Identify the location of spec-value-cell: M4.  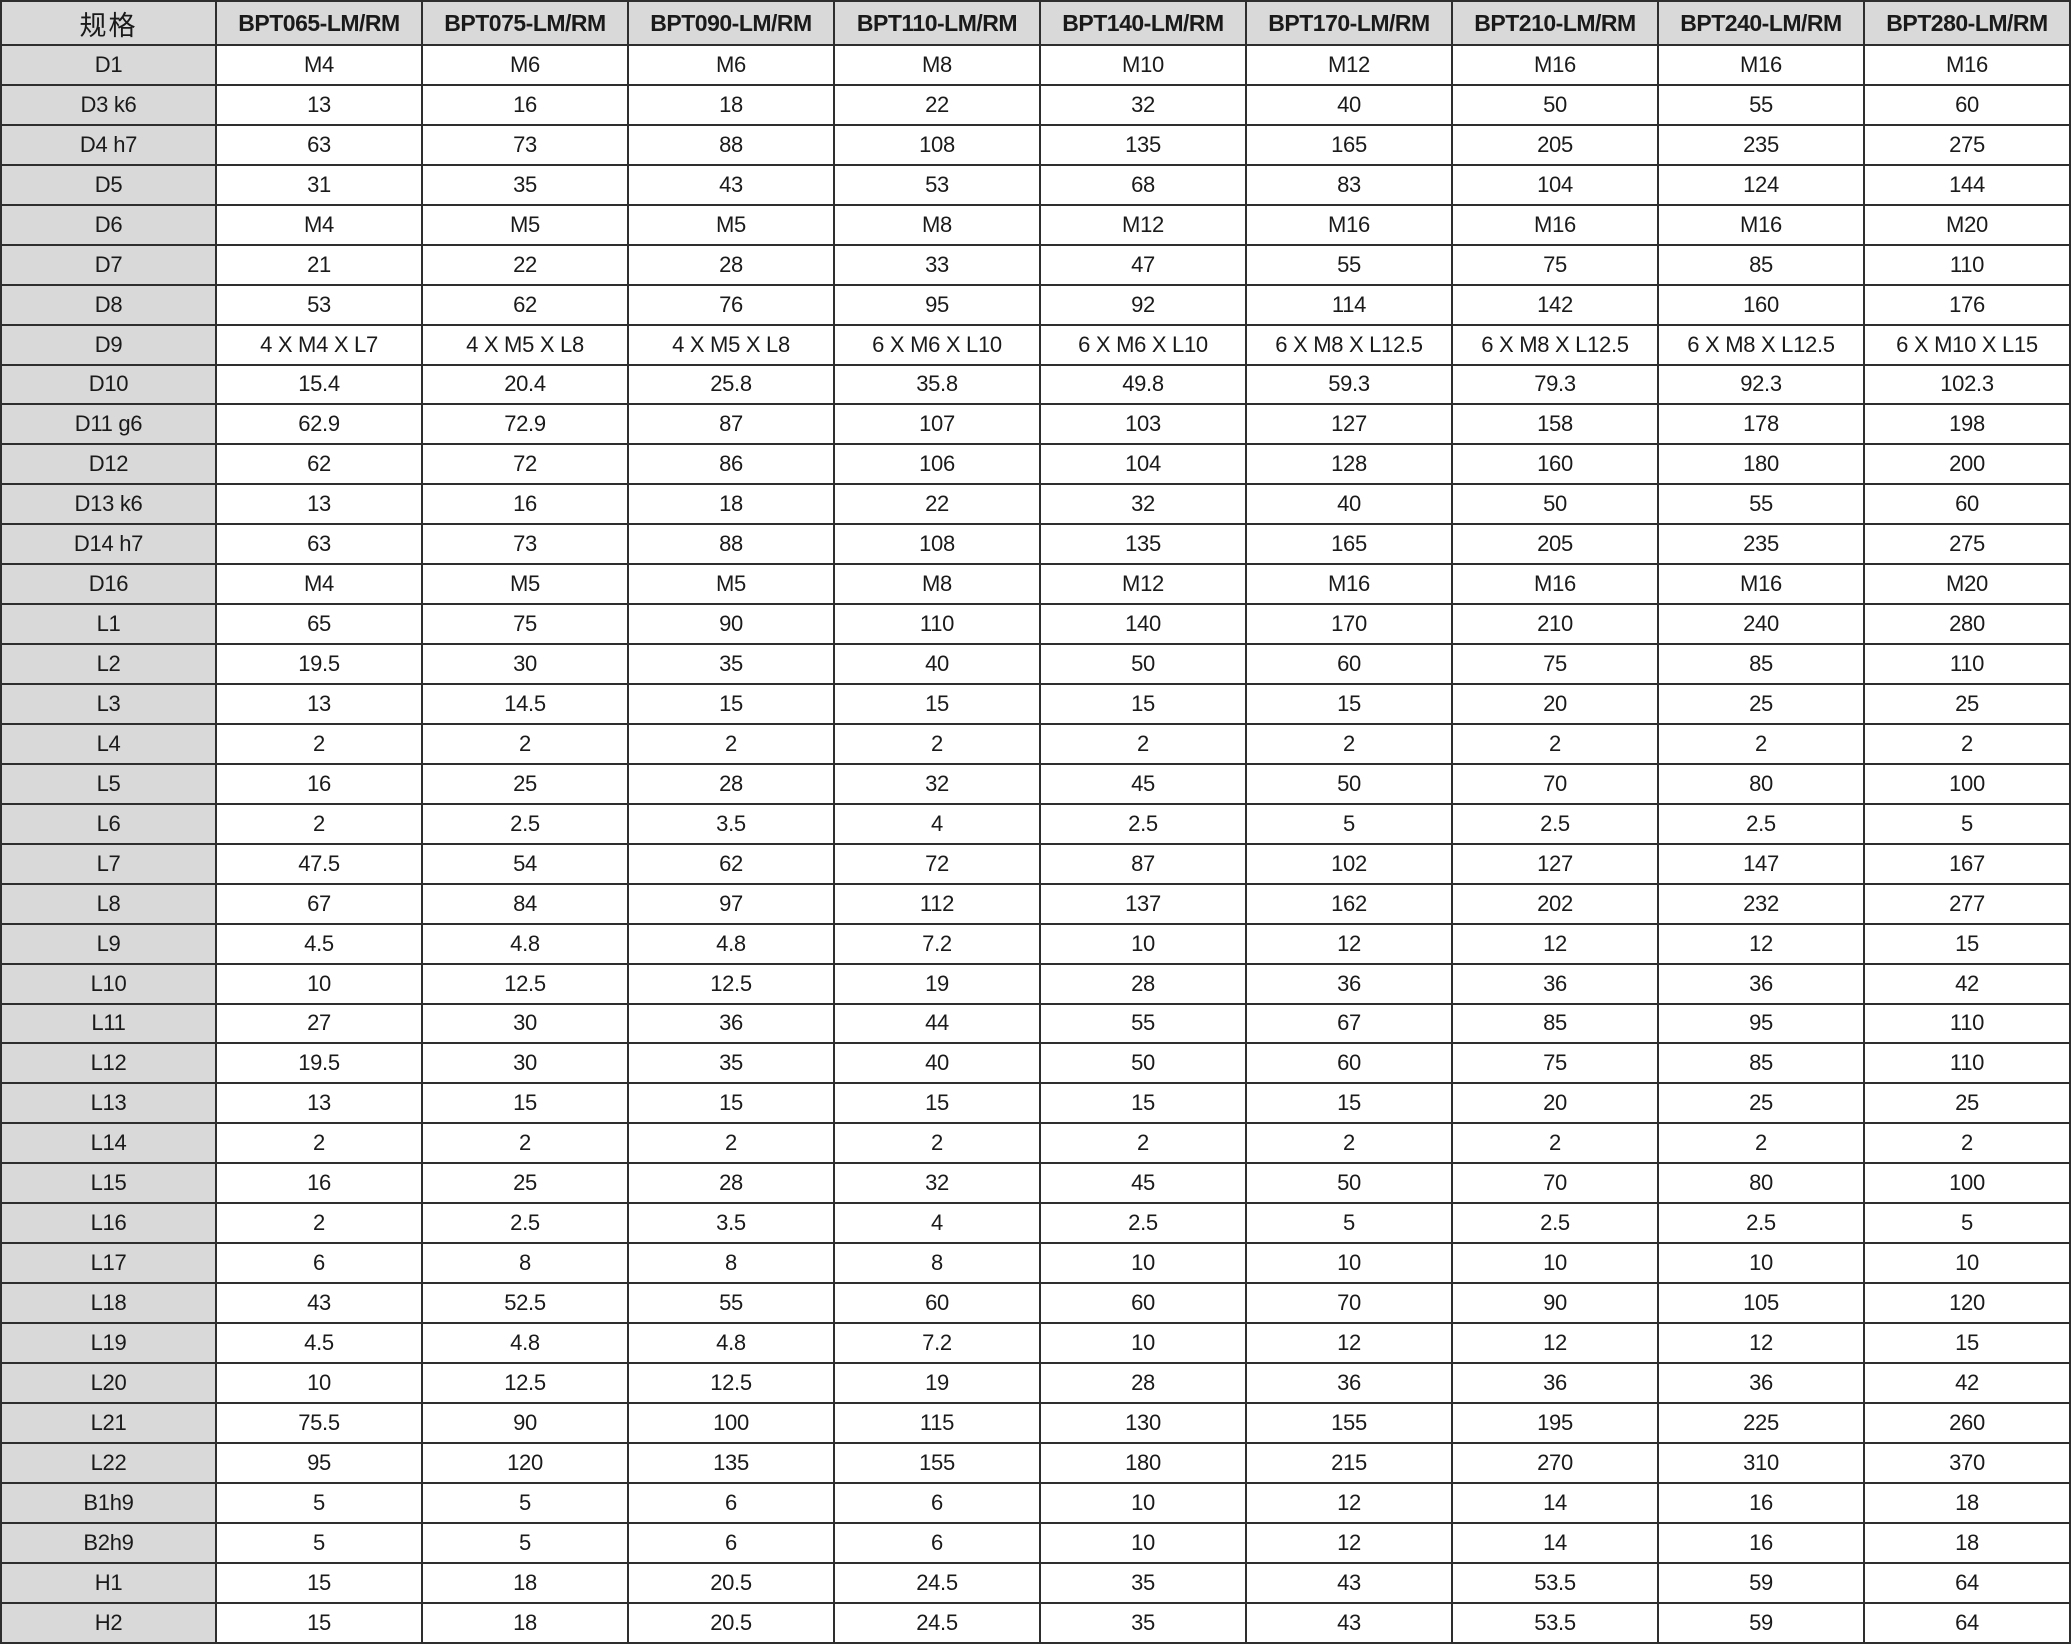
(319, 584).